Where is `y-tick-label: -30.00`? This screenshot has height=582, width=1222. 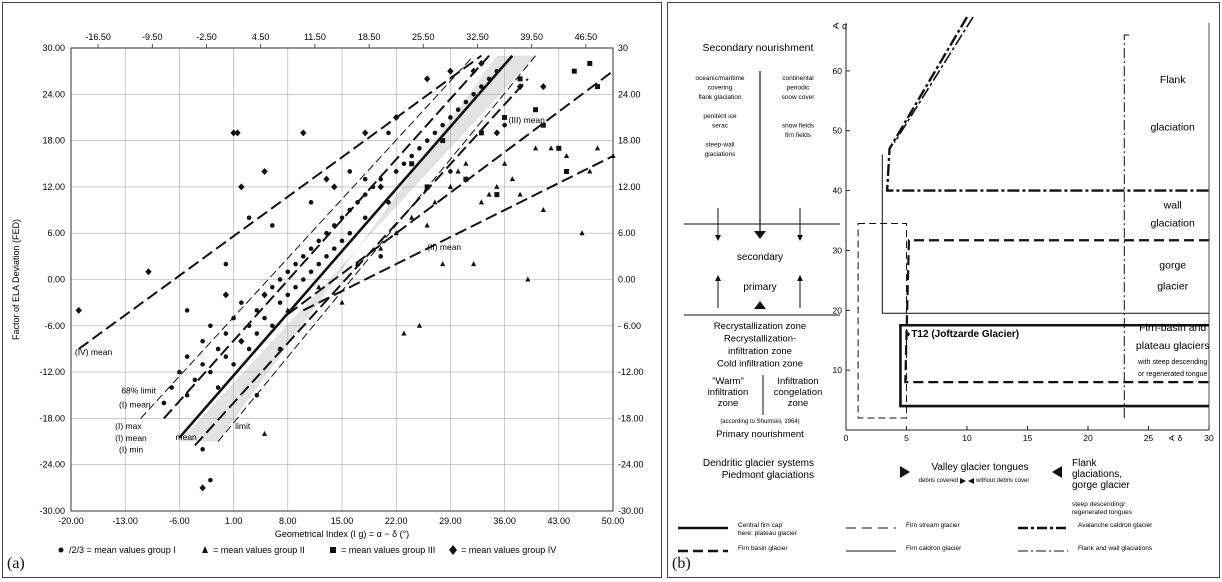
y-tick-label: -30.00 is located at coordinates (52, 511).